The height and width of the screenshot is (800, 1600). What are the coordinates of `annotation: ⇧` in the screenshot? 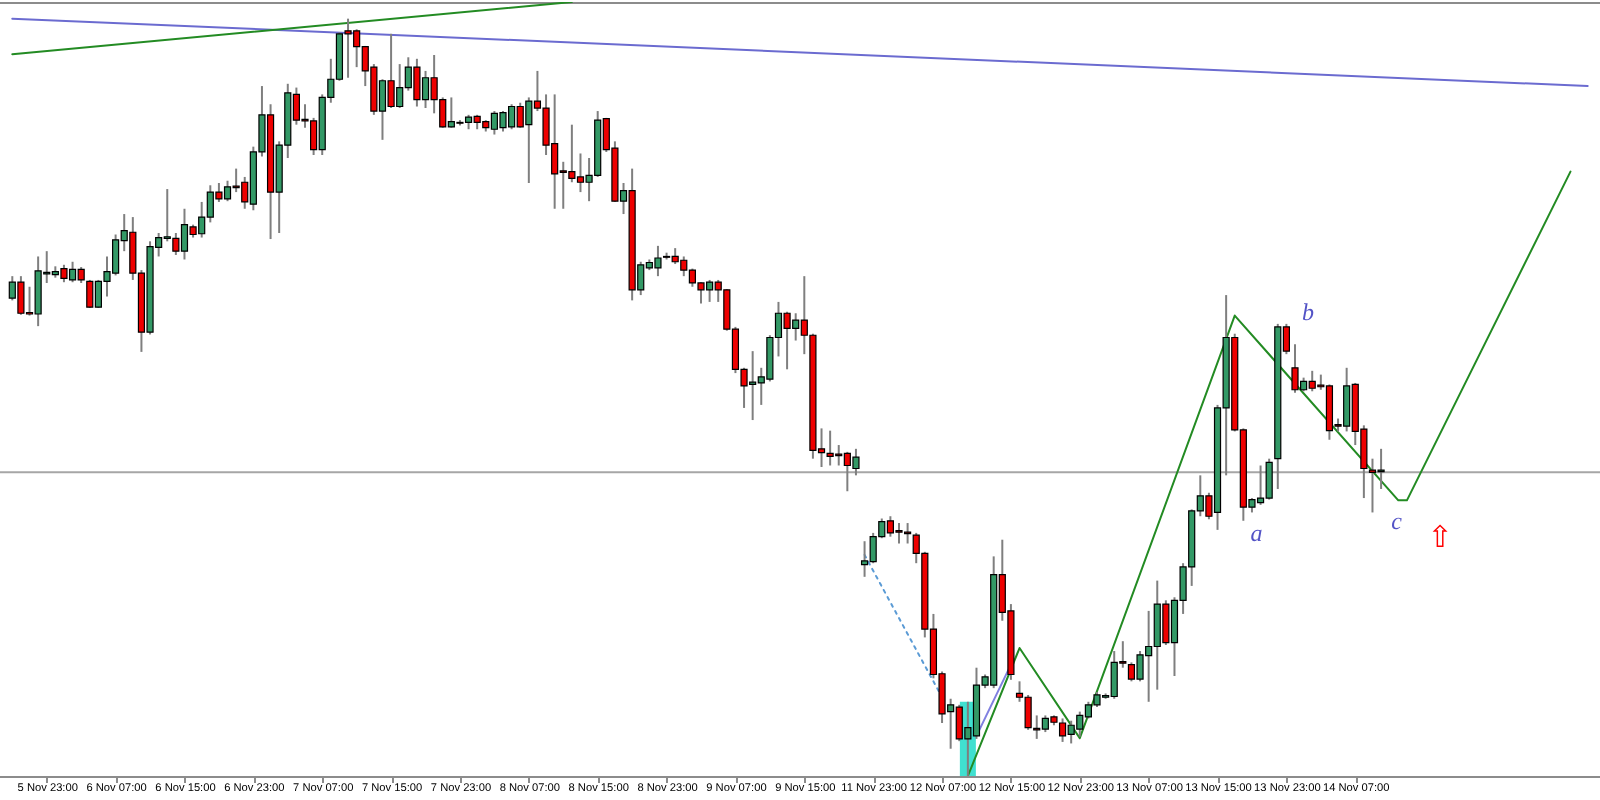 It's located at (1440, 536).